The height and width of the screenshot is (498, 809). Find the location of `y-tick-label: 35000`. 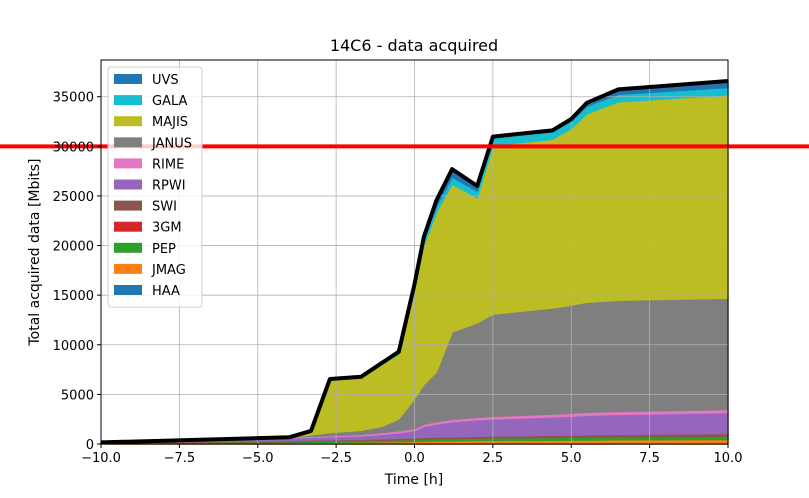

y-tick-label: 35000 is located at coordinates (73, 98).